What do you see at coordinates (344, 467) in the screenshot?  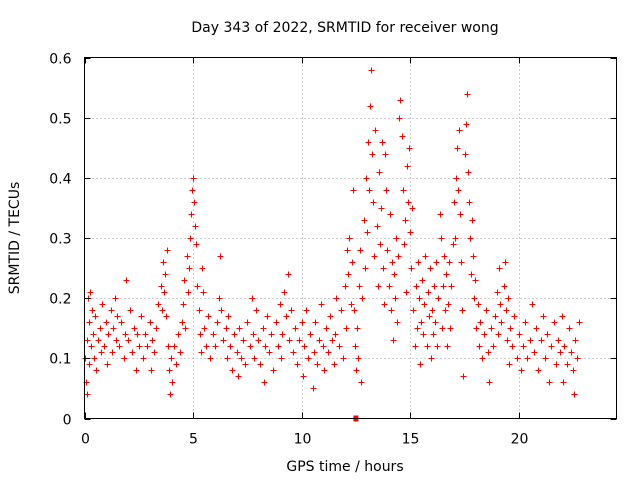 I see `x-axis-label: GPS time / hours` at bounding box center [344, 467].